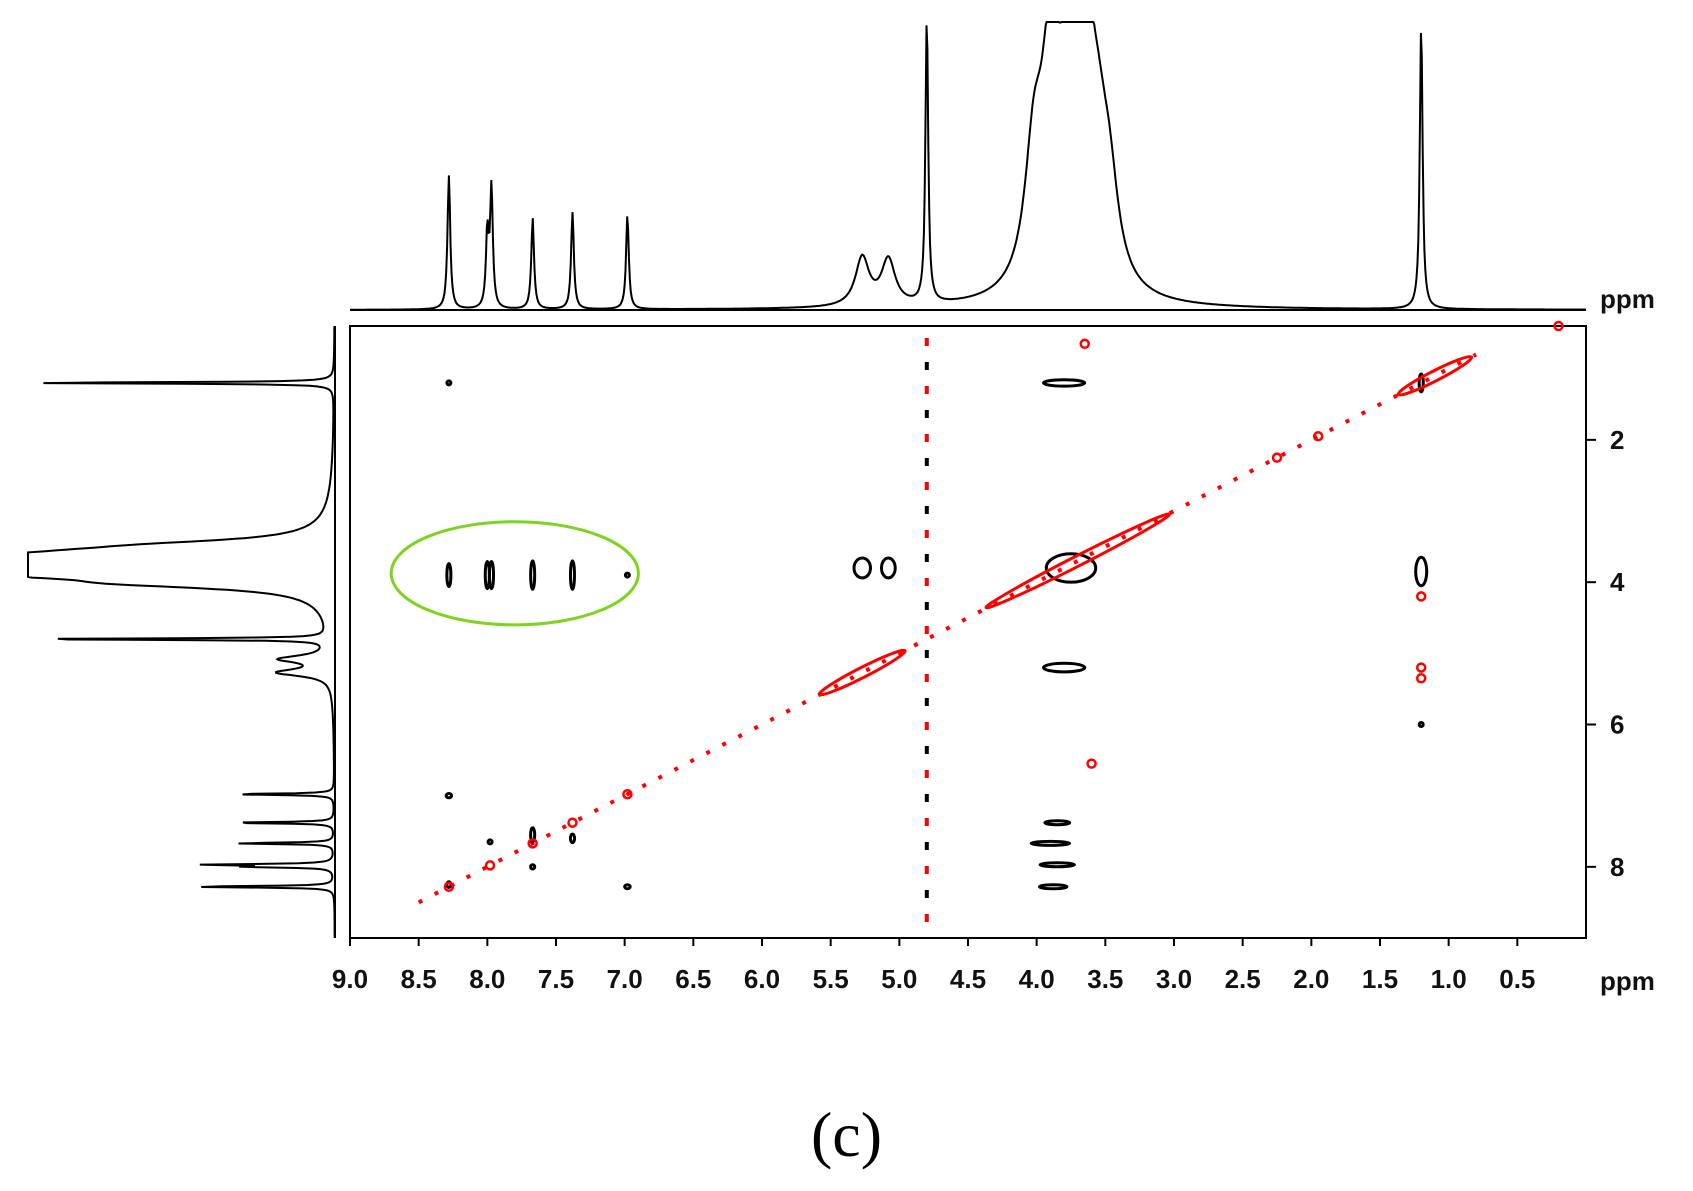 This screenshot has height=1191, width=1693. Describe the element at coordinates (1617, 867) in the screenshot. I see `y-tick-label: 8` at that location.